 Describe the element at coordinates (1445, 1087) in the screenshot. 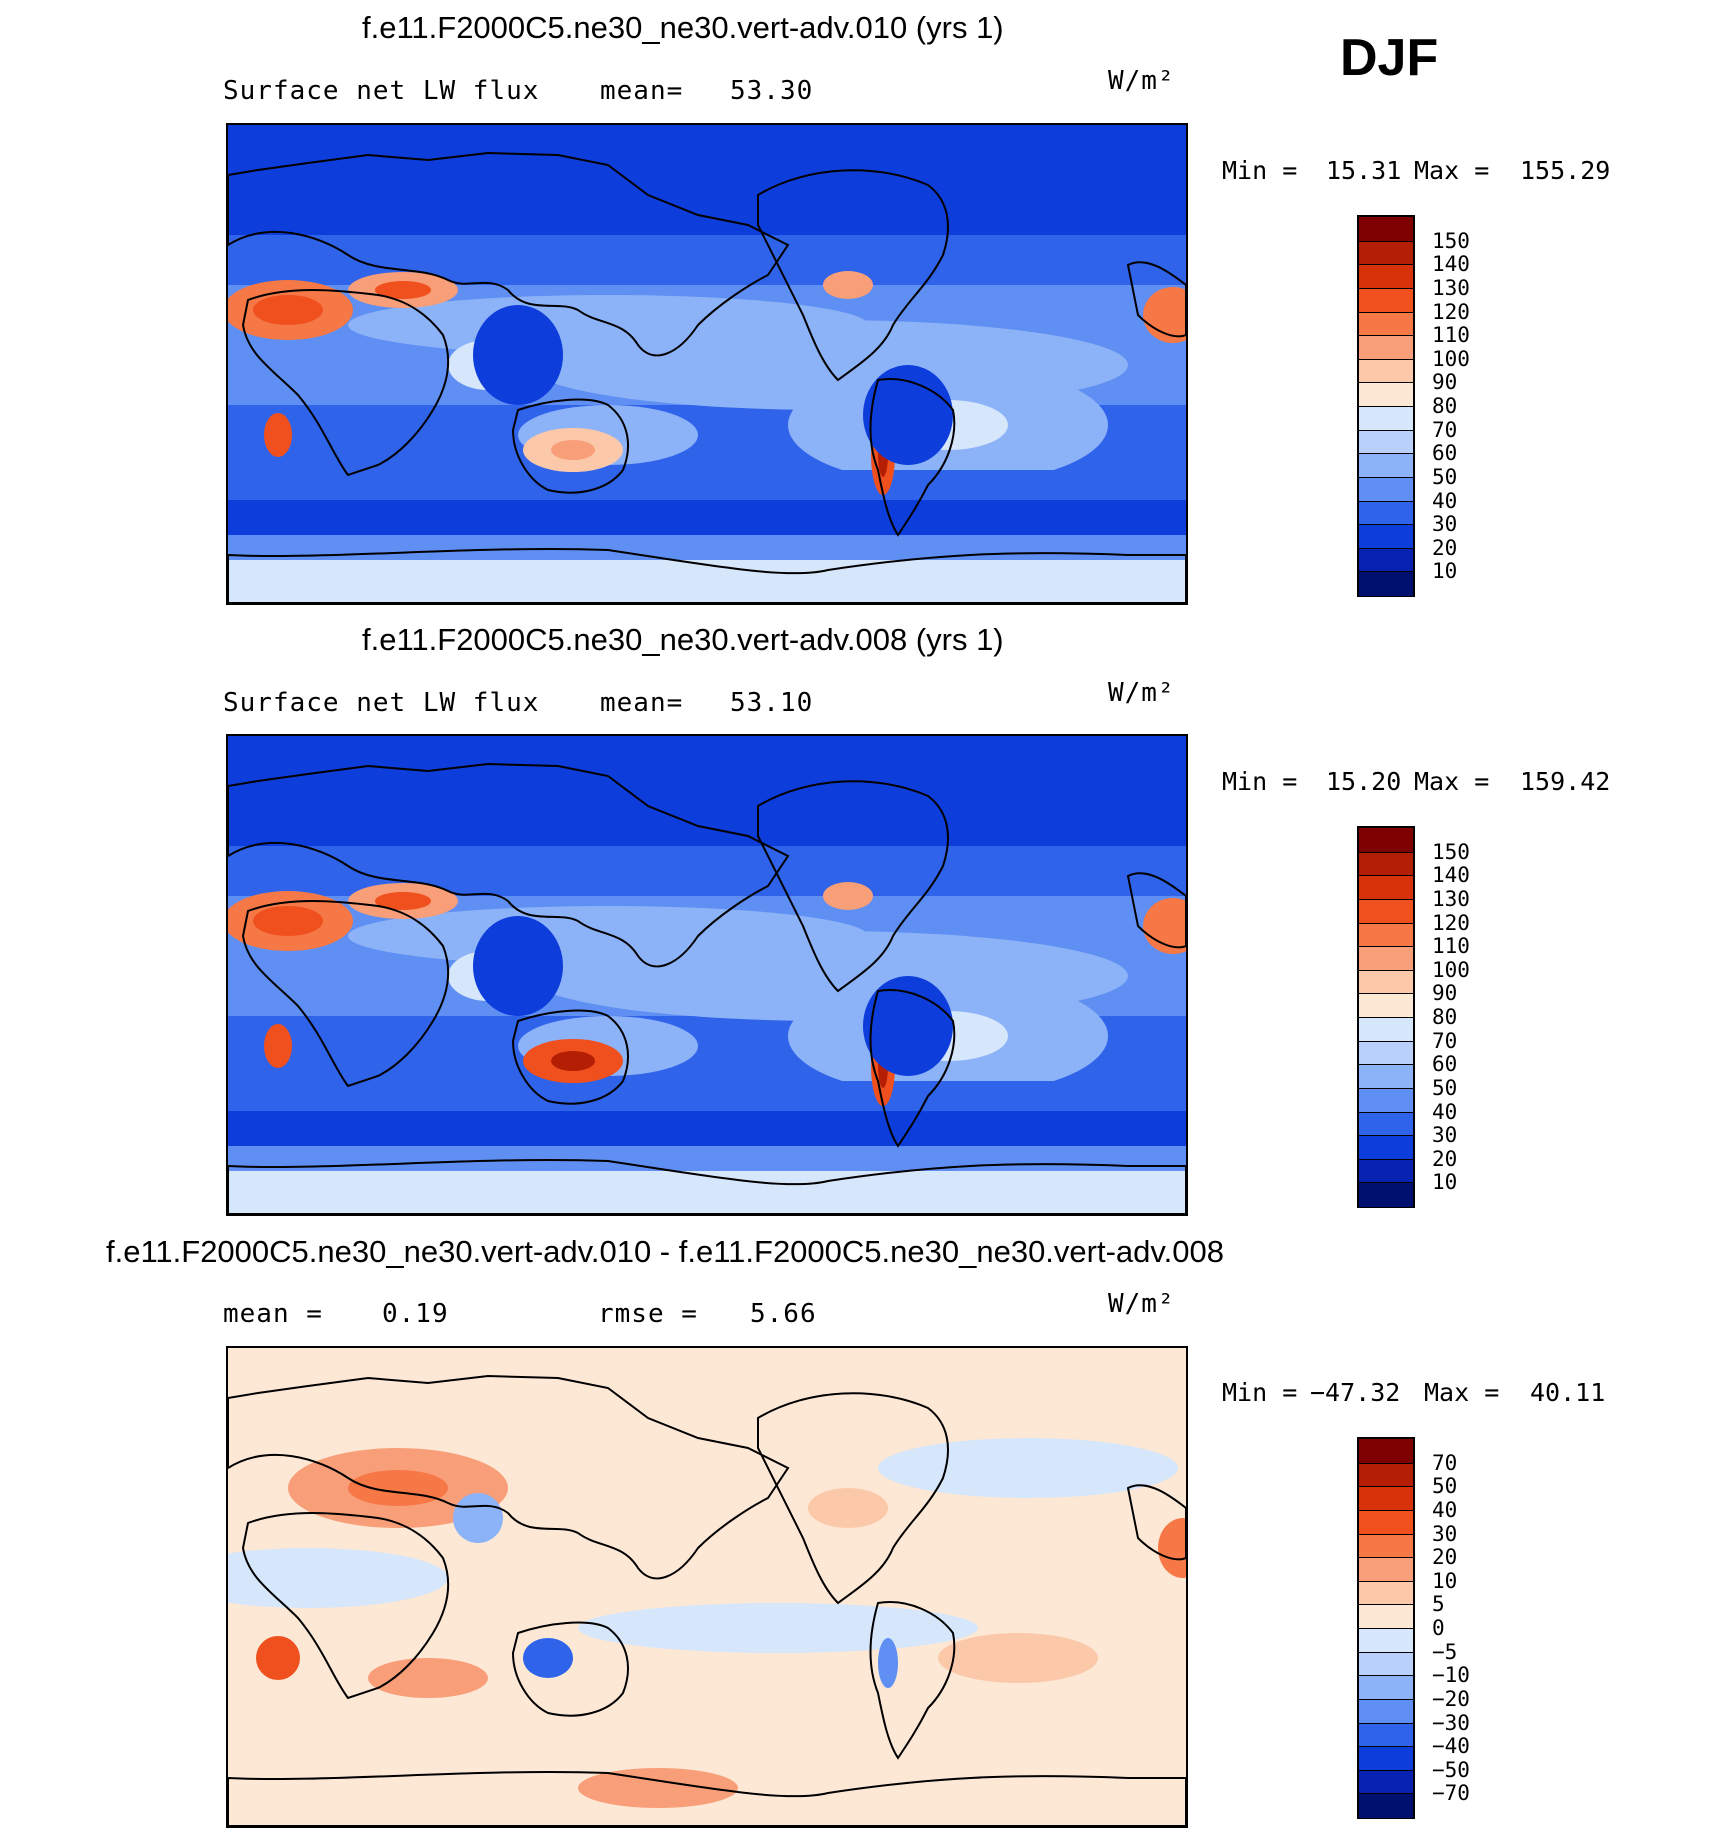

I see `colorbar-tick-label: 50` at that location.